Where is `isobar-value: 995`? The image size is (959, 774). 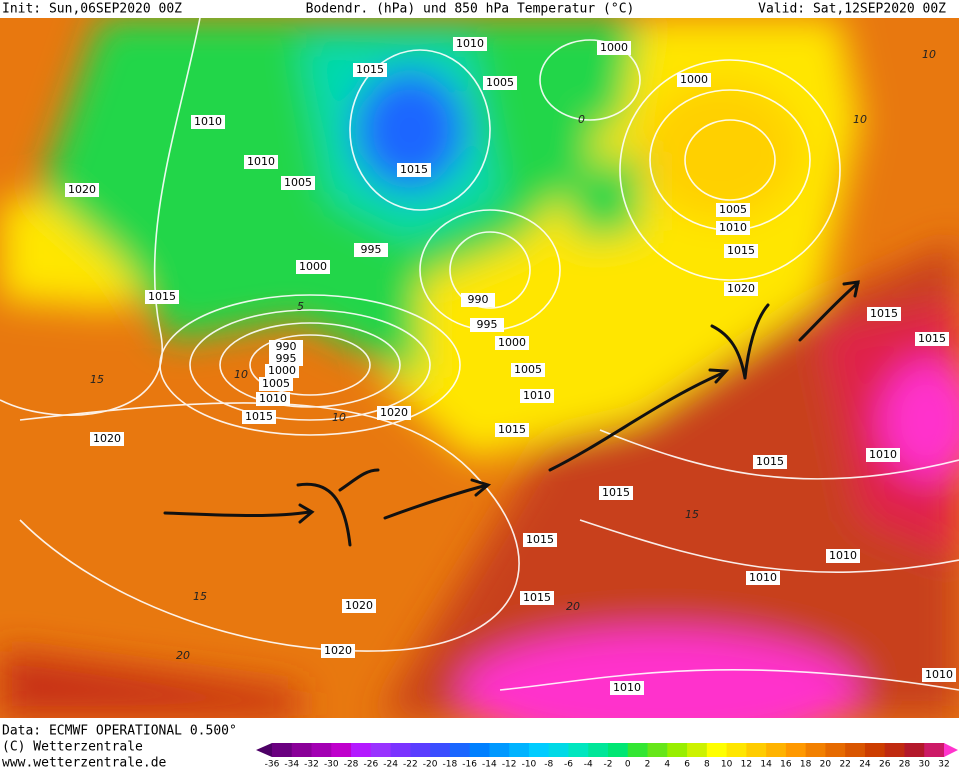
isobar-value: 995 is located at coordinates (286, 358).